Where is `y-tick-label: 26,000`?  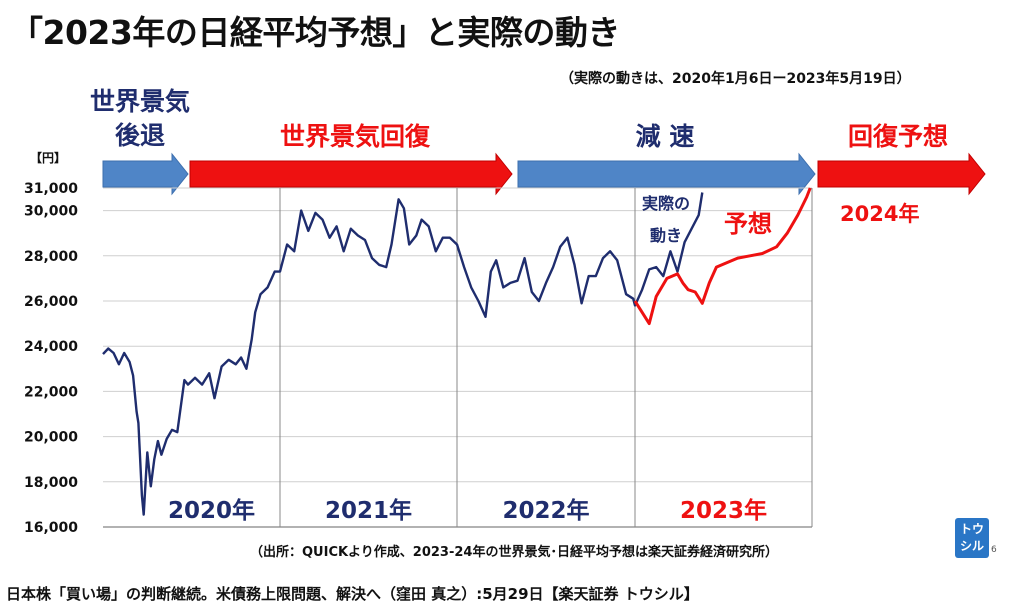 y-tick-label: 26,000 is located at coordinates (51, 302).